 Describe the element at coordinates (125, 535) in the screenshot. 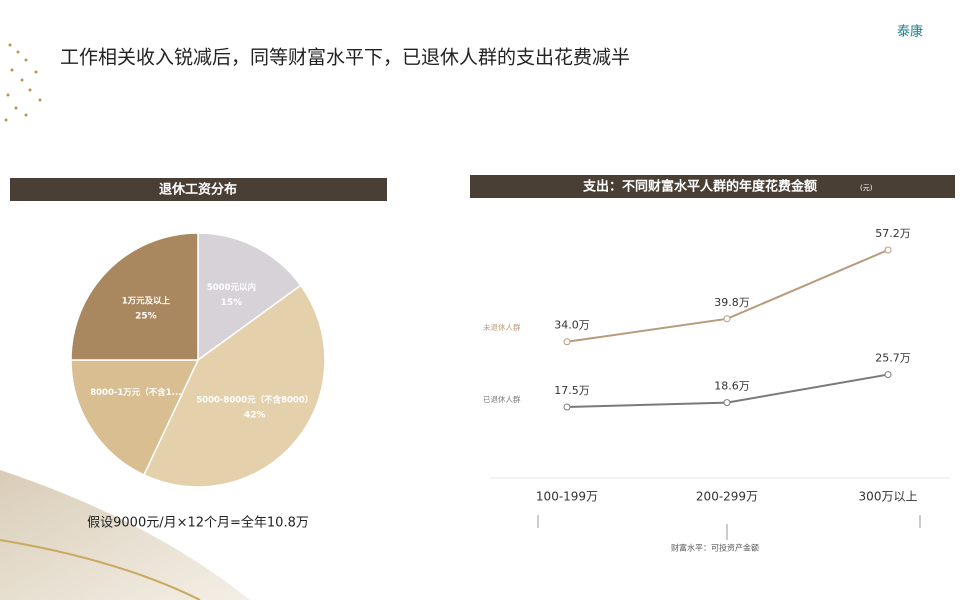

I see `decor-building` at that location.